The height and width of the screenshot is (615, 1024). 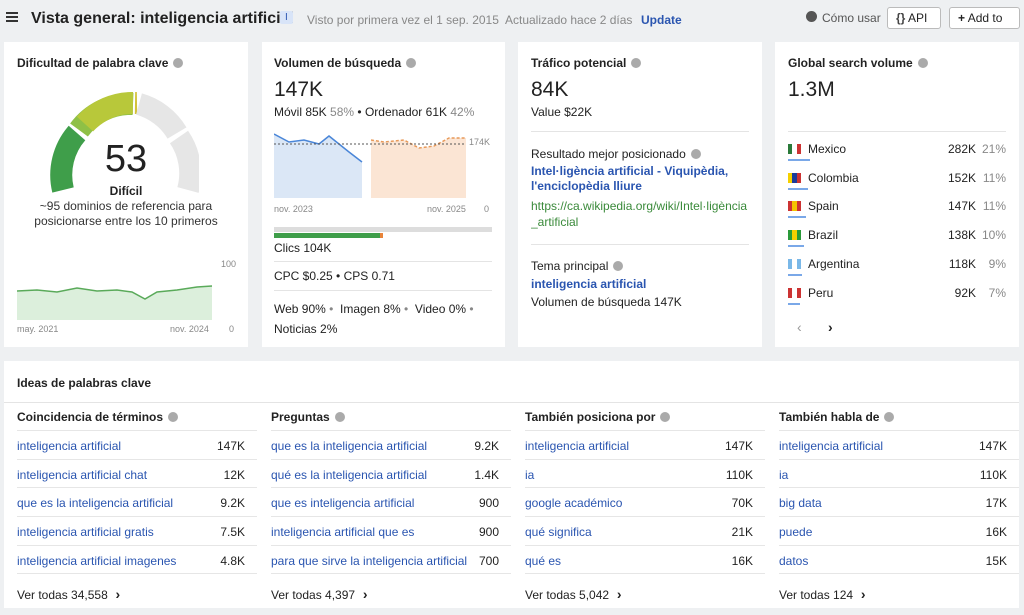 What do you see at coordinates (996, 560) in the screenshot?
I see `keyword-volume: 15K` at bounding box center [996, 560].